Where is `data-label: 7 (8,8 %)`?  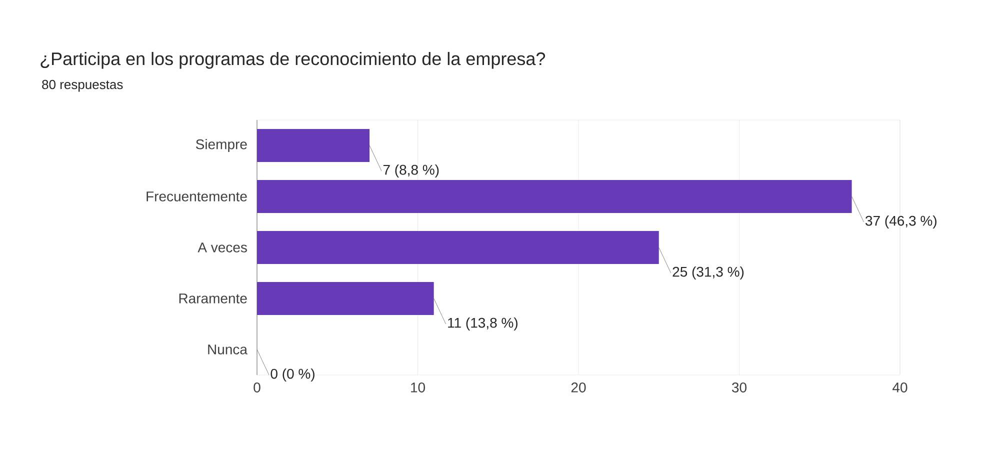 data-label: 7 (8,8 %) is located at coordinates (411, 171).